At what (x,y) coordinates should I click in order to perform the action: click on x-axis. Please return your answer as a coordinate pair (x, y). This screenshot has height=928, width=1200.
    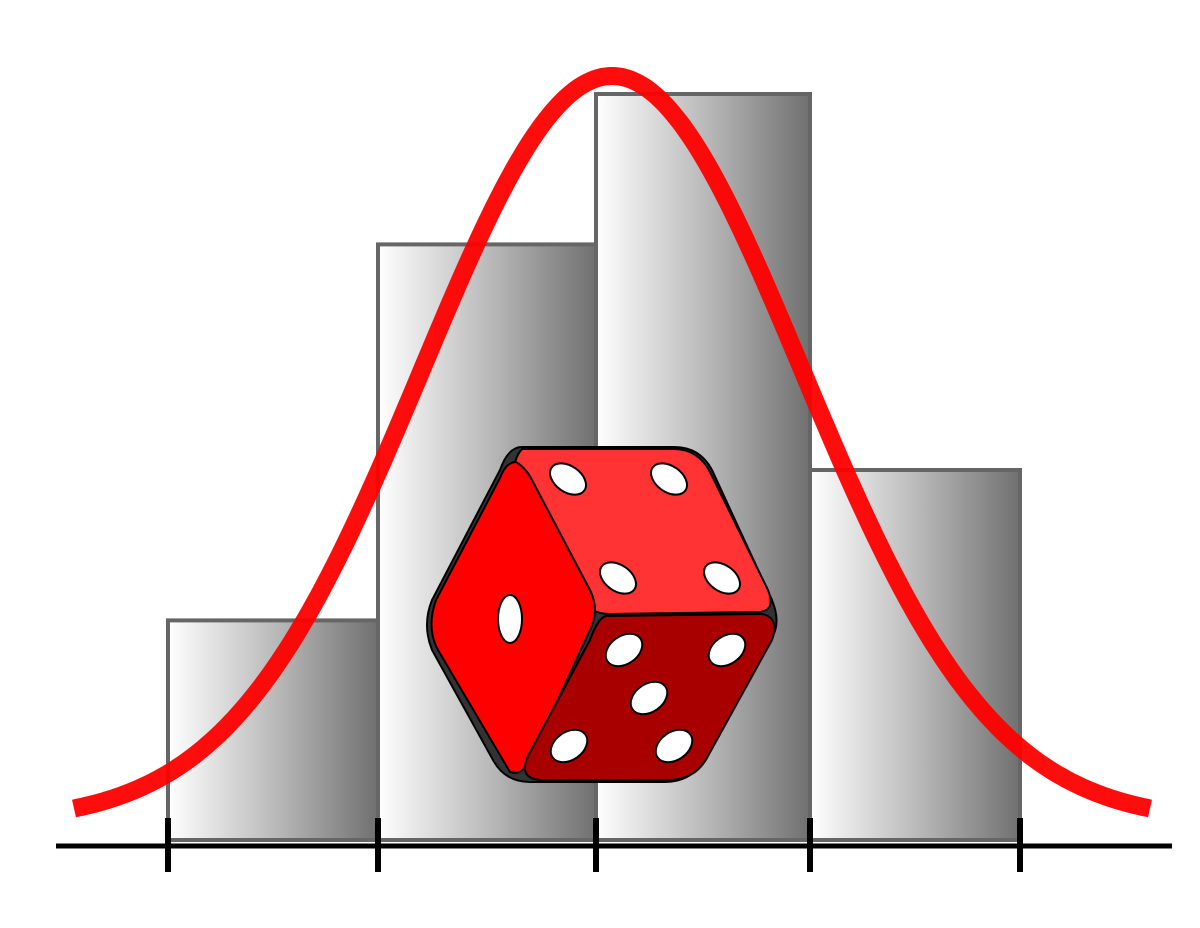
    Looking at the image, I should click on (614, 845).